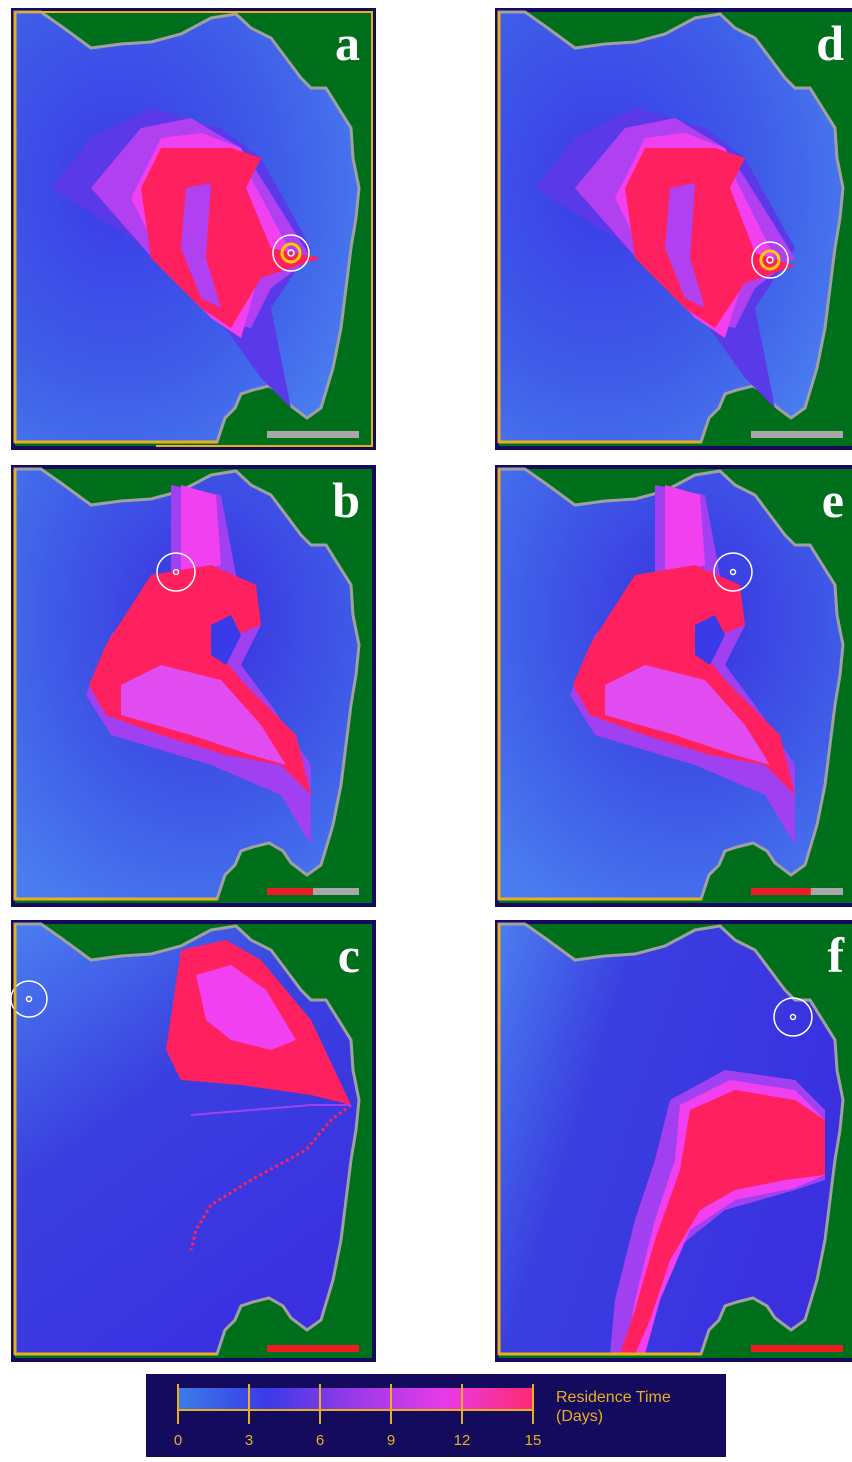 The width and height of the screenshot is (852, 1462). I want to click on residence-map-c, so click(193, 1141).